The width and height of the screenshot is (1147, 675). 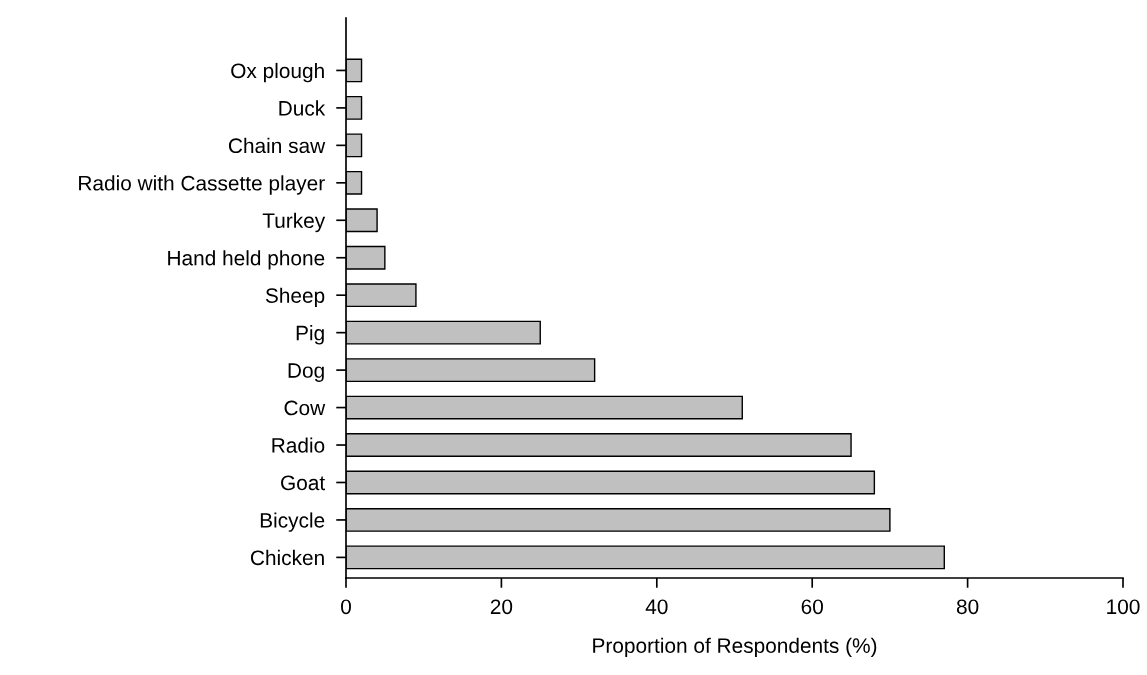 I want to click on y-tick-label: Sheep, so click(x=295, y=297).